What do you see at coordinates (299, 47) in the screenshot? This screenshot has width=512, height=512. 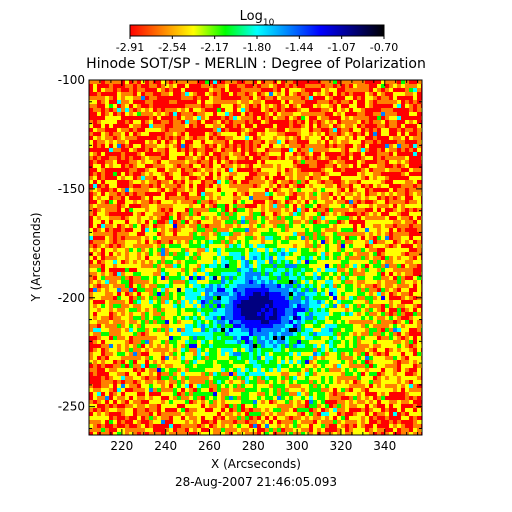 I see `colorbar-tick-label: -1.44` at bounding box center [299, 47].